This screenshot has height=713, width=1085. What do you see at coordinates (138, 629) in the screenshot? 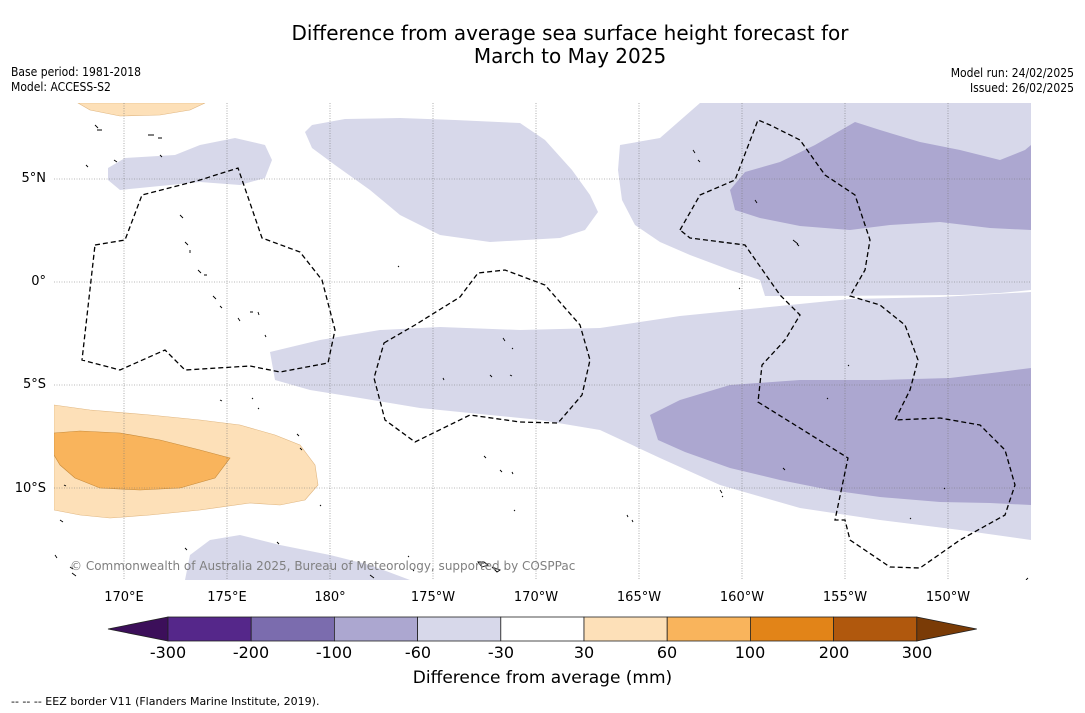
I see `colorbar-extend-low` at bounding box center [138, 629].